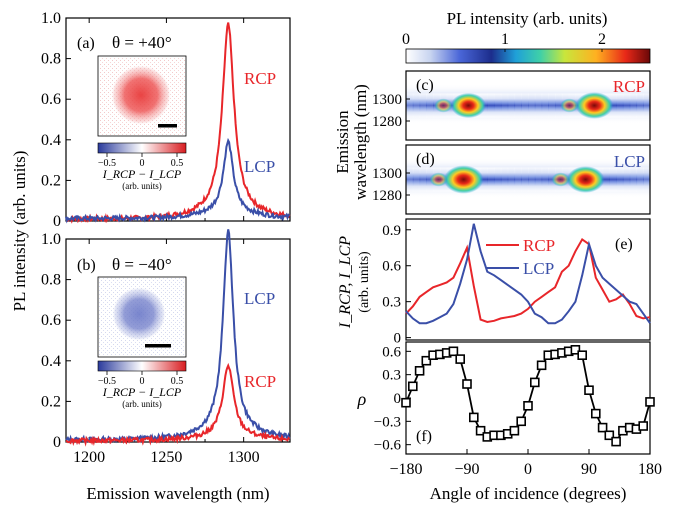  I want to click on cd-ylabel-line1: Emission, so click(342, 142).